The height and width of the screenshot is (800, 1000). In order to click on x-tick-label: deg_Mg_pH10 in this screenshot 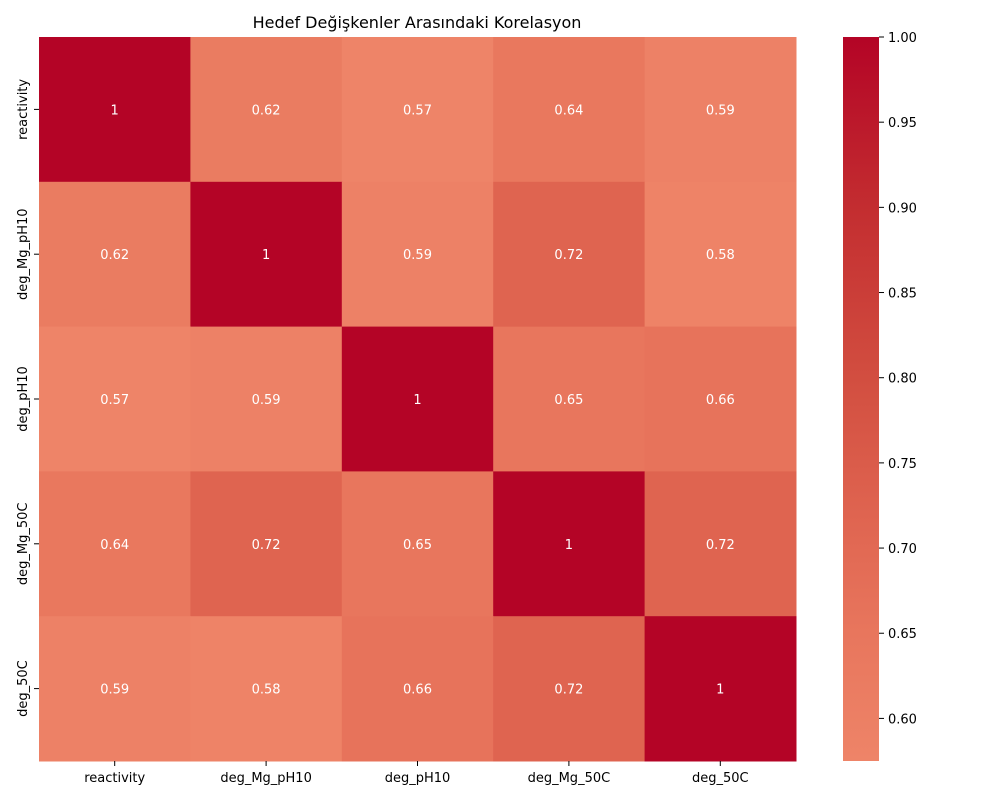, I will do `click(266, 778)`.